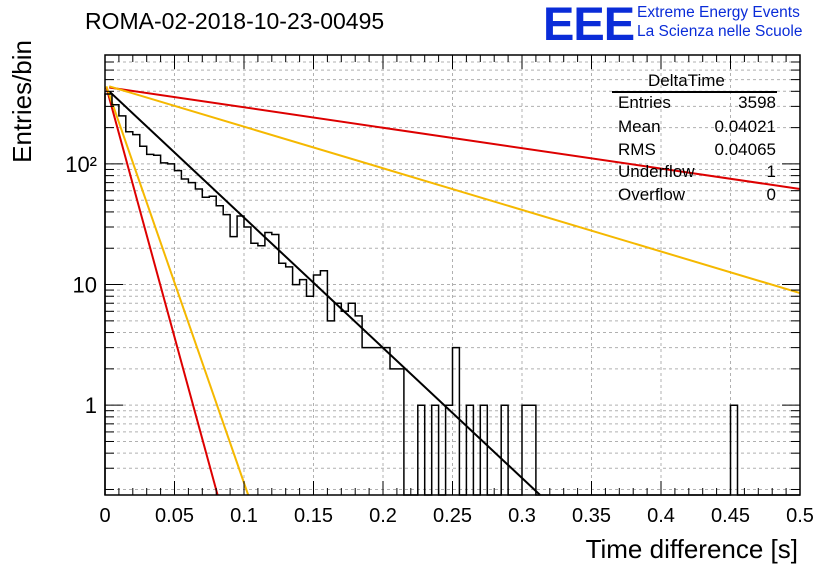  What do you see at coordinates (771, 194) in the screenshot?
I see `stats-value: 0` at bounding box center [771, 194].